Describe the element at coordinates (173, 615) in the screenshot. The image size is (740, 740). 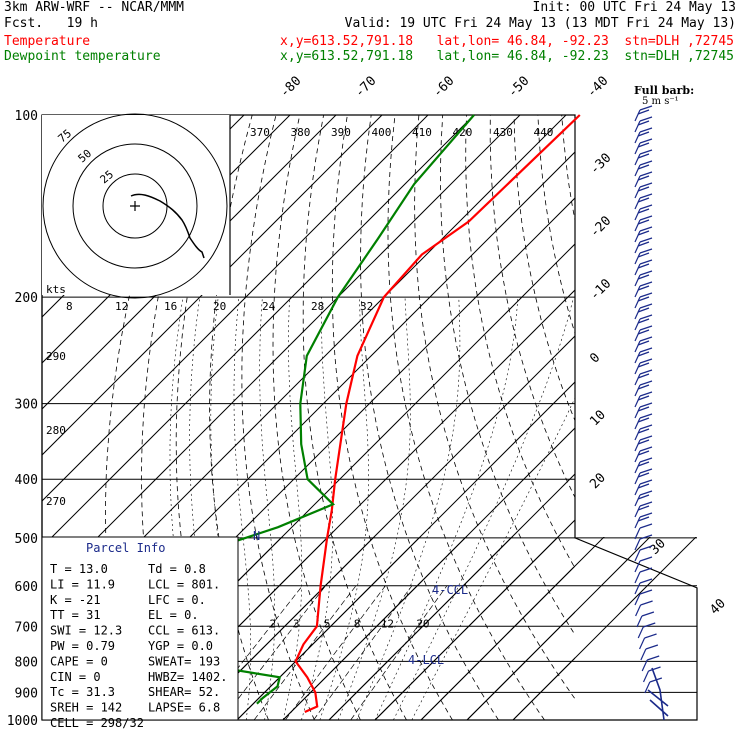
I see `parcel-row-right: EL = 0.` at that location.